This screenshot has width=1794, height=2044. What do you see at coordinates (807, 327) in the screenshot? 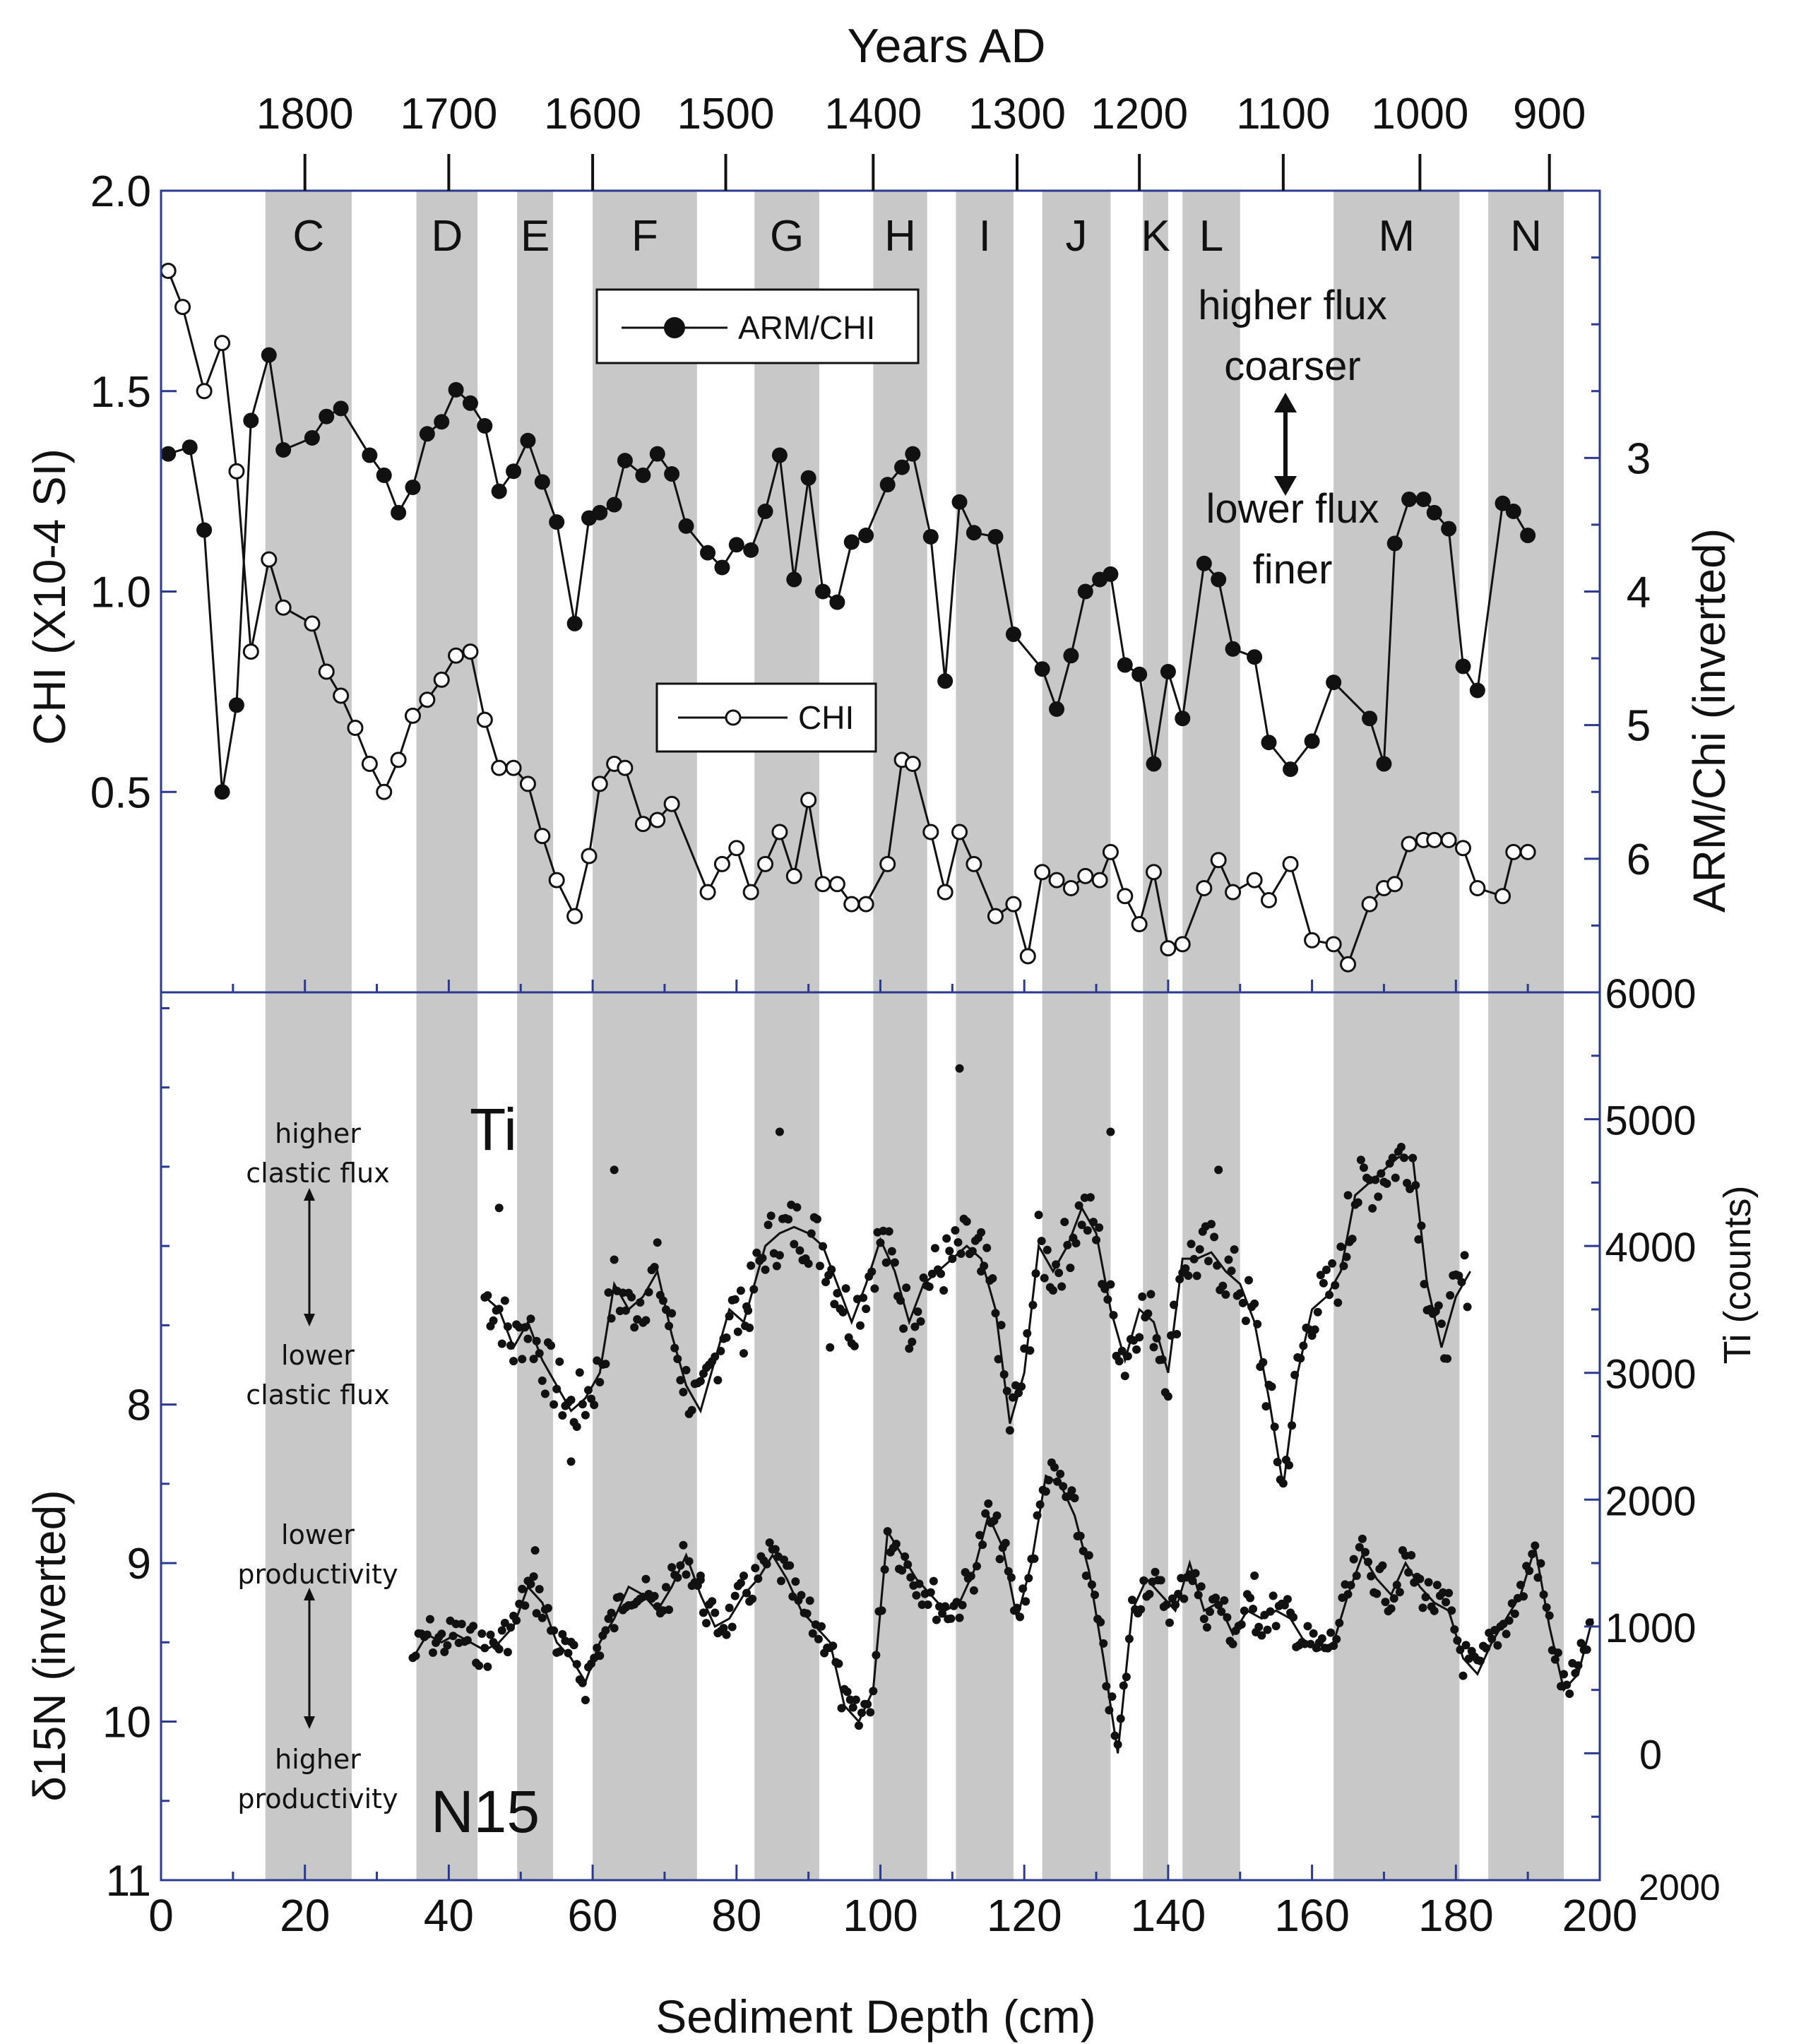
I see `legend-arm-chi-label: ARM/CHI` at bounding box center [807, 327].